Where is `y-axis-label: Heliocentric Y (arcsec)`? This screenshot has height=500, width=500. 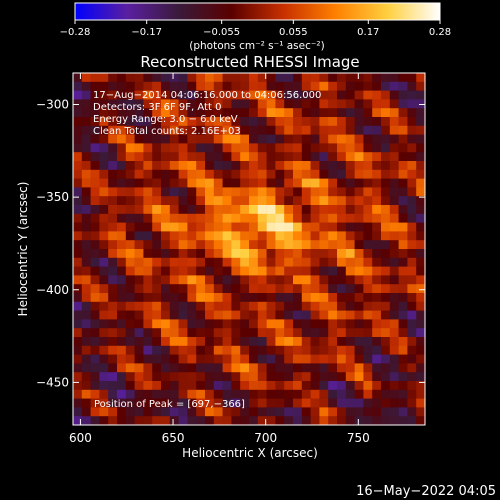 y-axis-label: Heliocentric Y (arcsec) is located at coordinates (23, 249).